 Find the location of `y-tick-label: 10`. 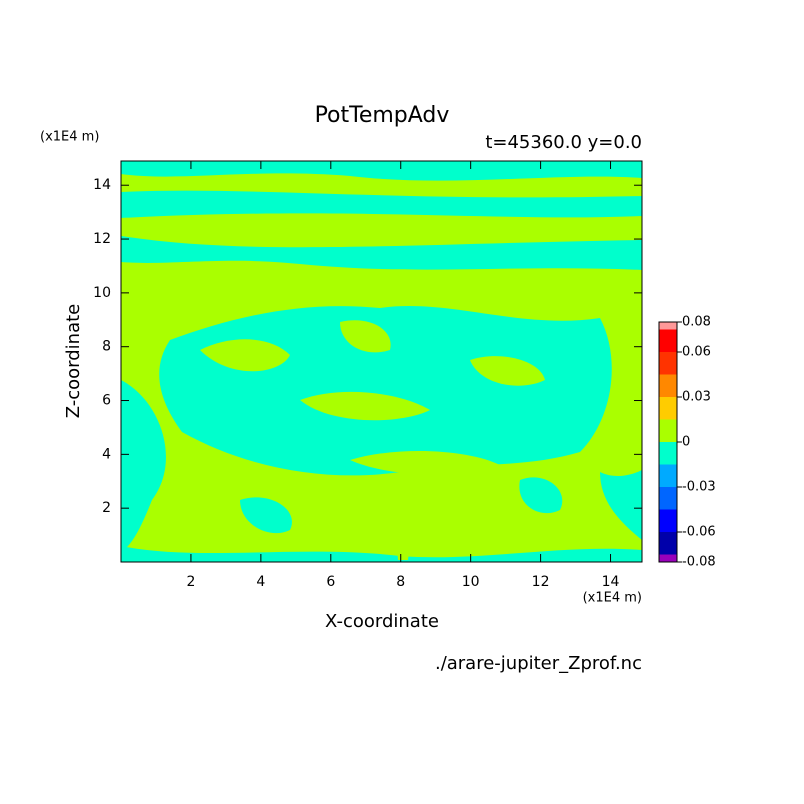

y-tick-label: 10 is located at coordinates (102, 293).